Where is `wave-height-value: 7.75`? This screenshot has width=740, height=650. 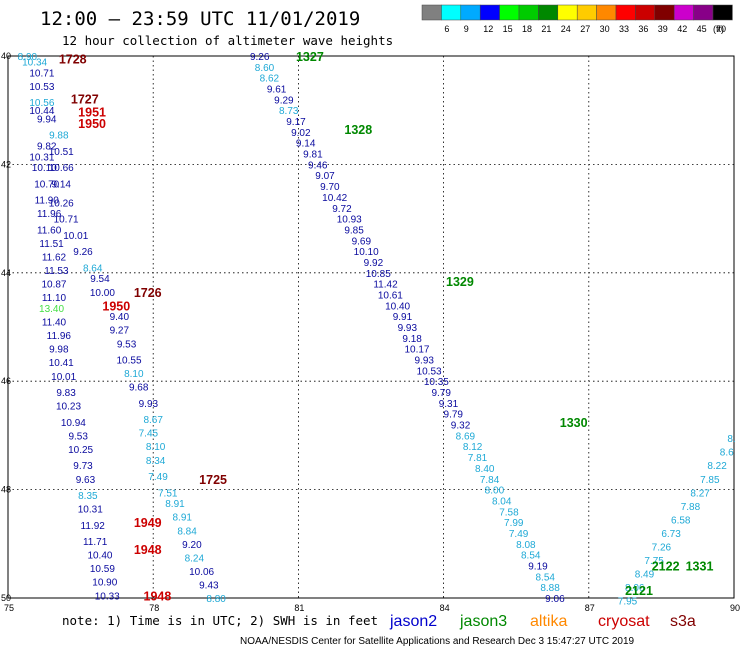
wave-height-value: 7.75 is located at coordinates (654, 561).